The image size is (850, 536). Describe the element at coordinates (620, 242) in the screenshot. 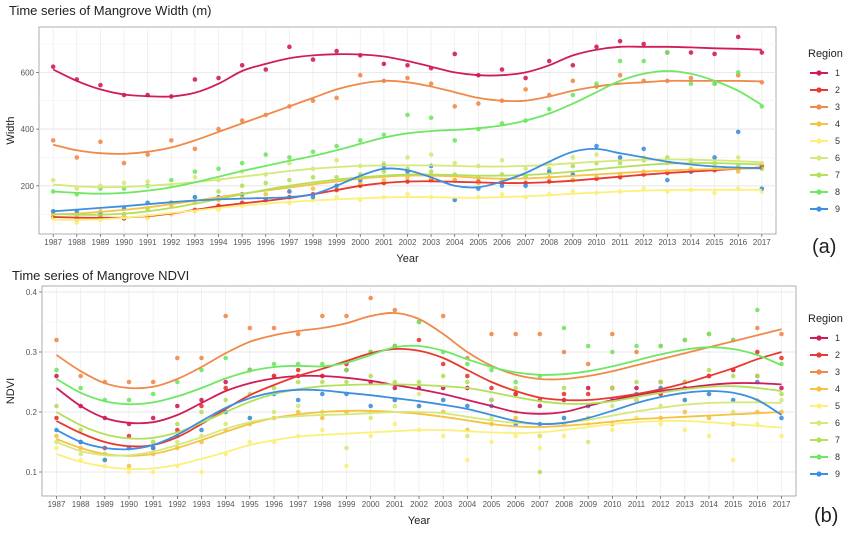

I see `x-tick-label: 2011` at that location.